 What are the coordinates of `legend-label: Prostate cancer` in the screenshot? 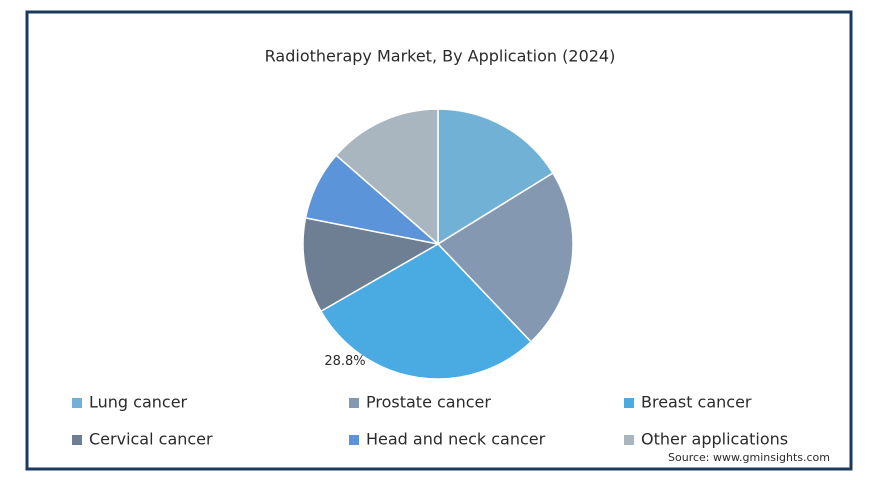 It's located at (428, 402).